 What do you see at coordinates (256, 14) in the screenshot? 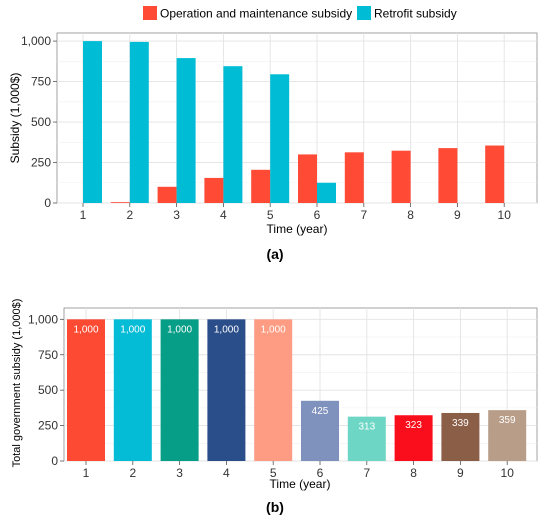
I see `legend-label-om: Operation and maintenance subsidy` at bounding box center [256, 14].